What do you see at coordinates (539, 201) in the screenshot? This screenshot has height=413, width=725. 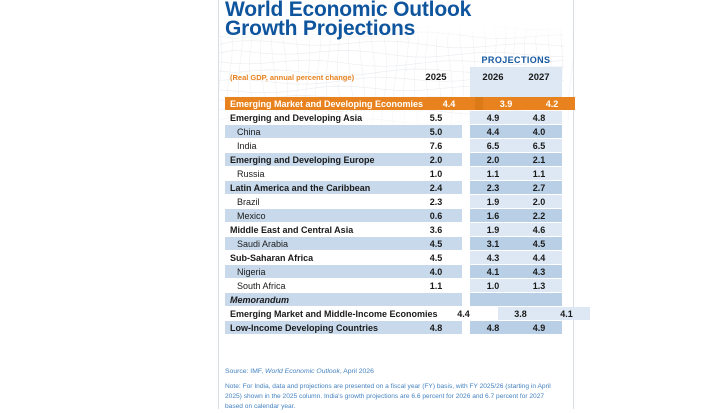 I see `value-2027: 2.0` at bounding box center [539, 201].